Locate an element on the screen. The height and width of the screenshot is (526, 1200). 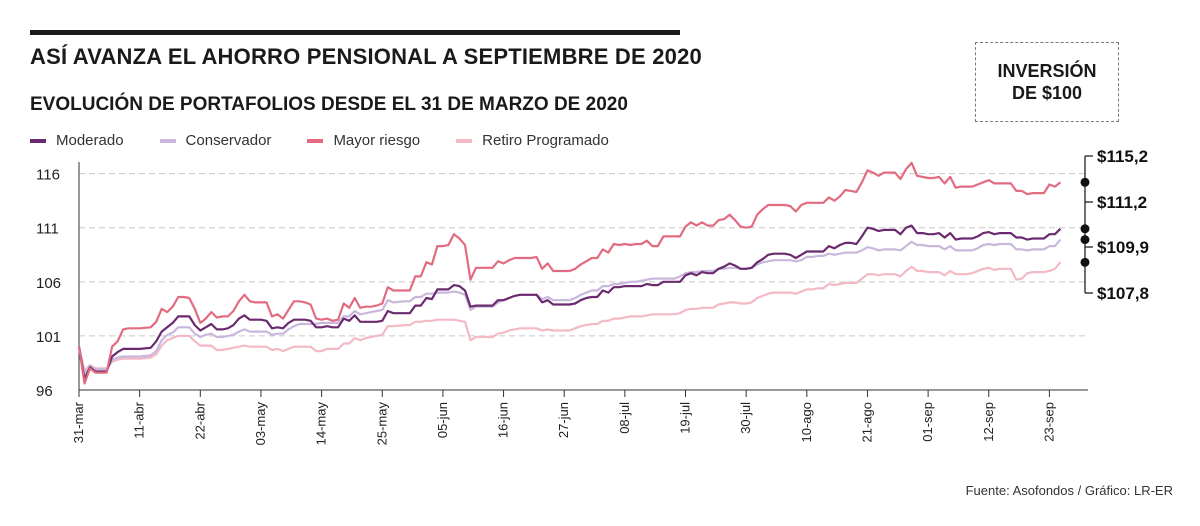
legend-item-retiro: Retiro Programado is located at coordinates (532, 140).